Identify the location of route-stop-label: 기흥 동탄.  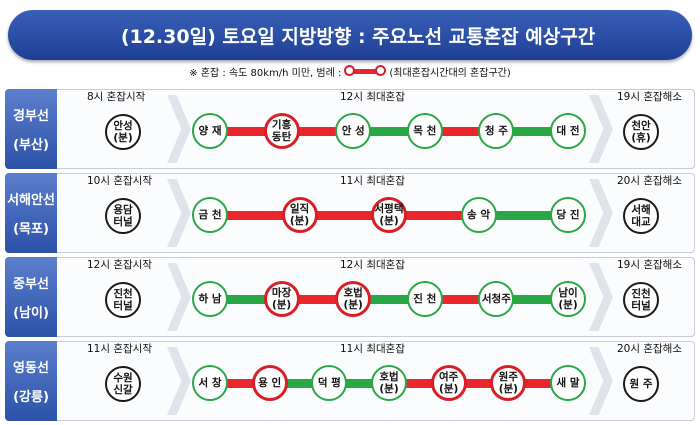
(281, 131).